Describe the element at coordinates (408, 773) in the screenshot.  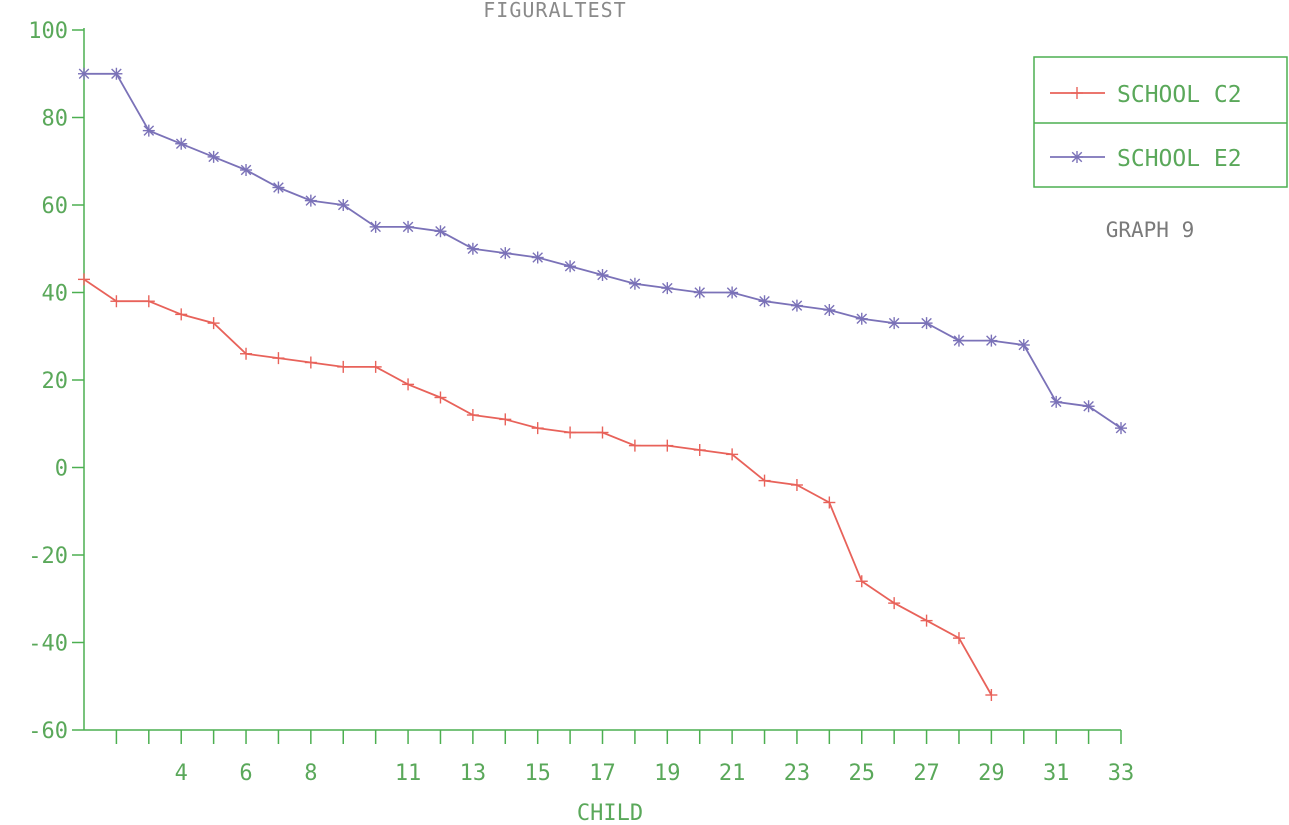
I see `x-tick-label: 11` at that location.